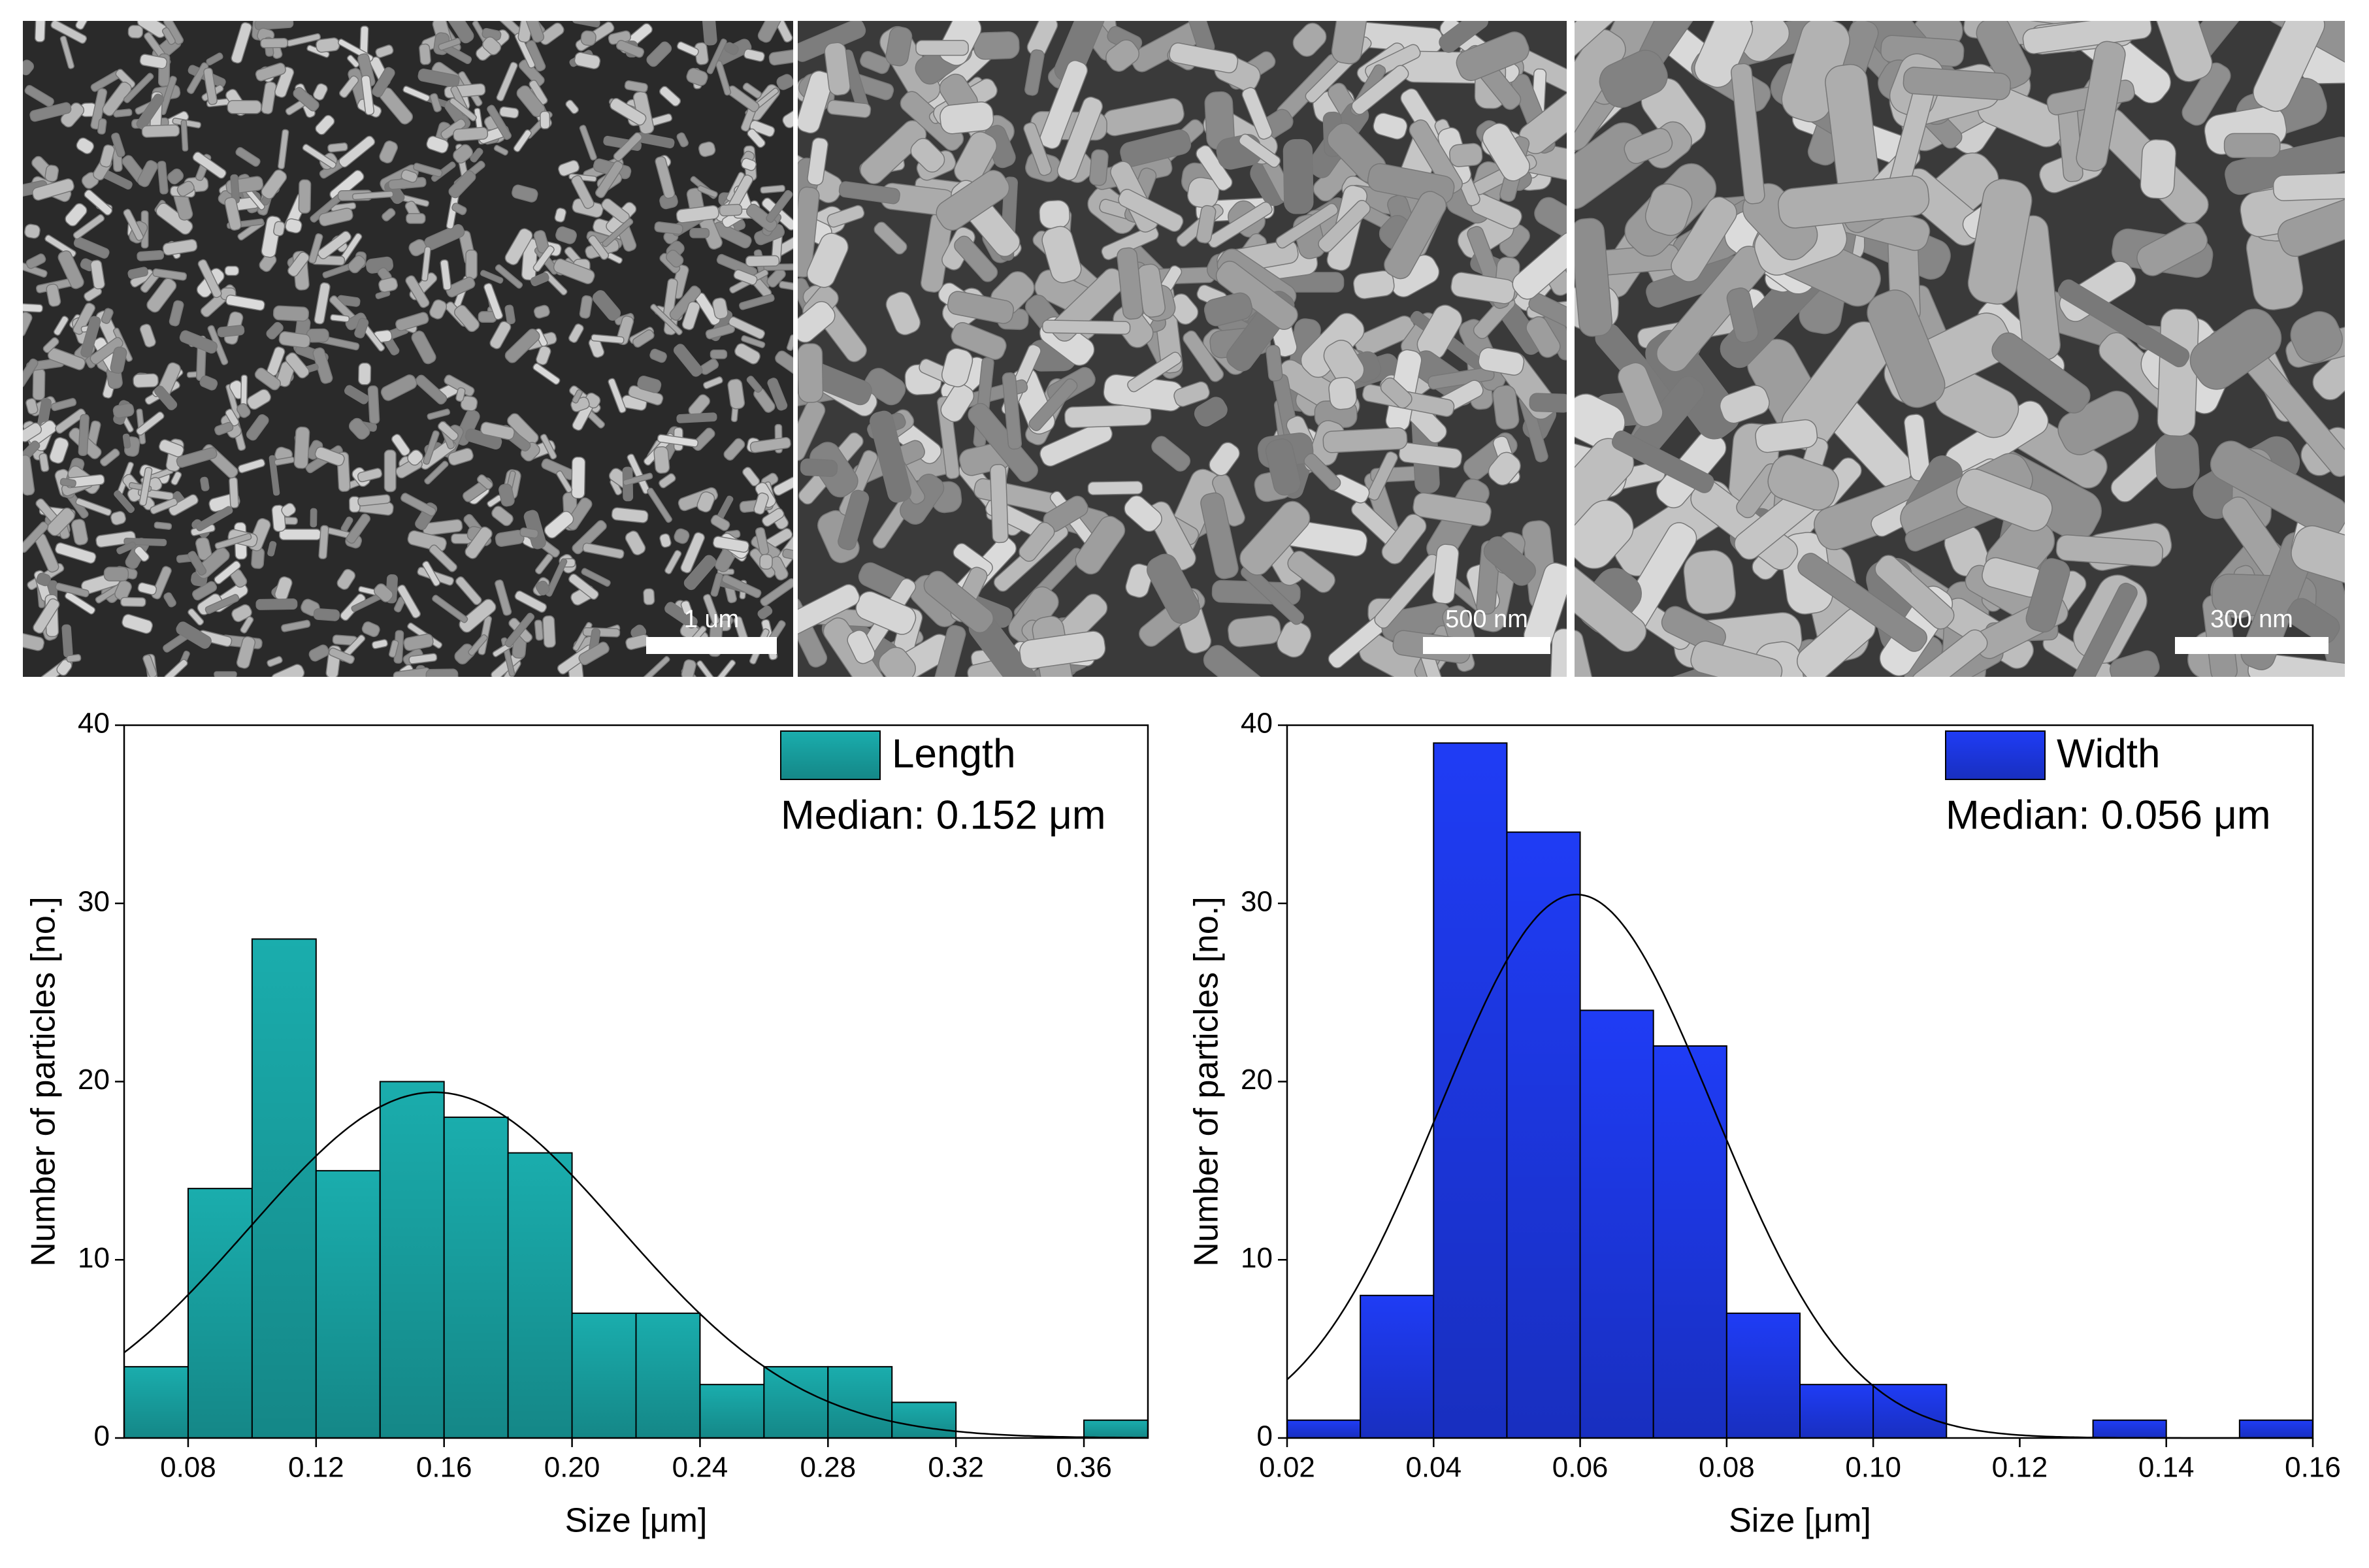  I want to click on legend-label: Width, so click(2108, 753).